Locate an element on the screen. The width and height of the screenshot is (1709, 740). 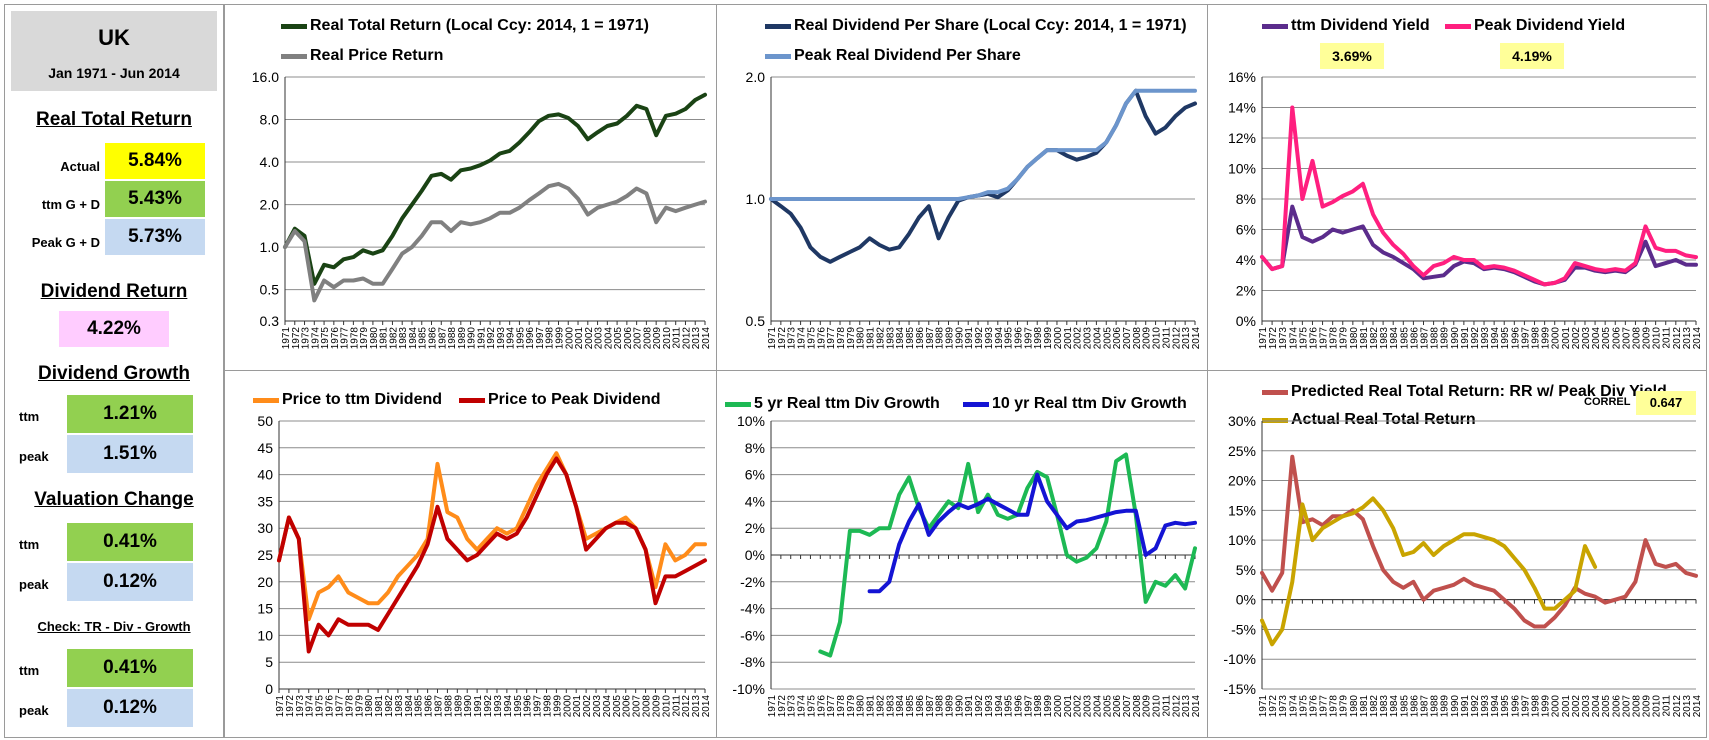
y-tick-label: 25% is located at coordinates (1242, 451).